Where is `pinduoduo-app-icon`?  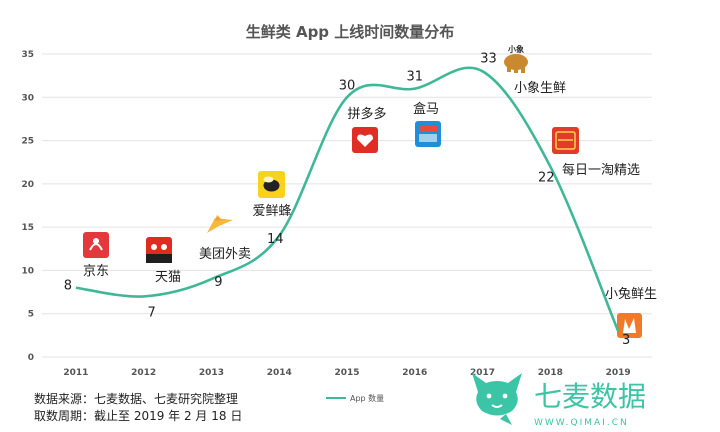
pinduoduo-app-icon is located at coordinates (365, 140).